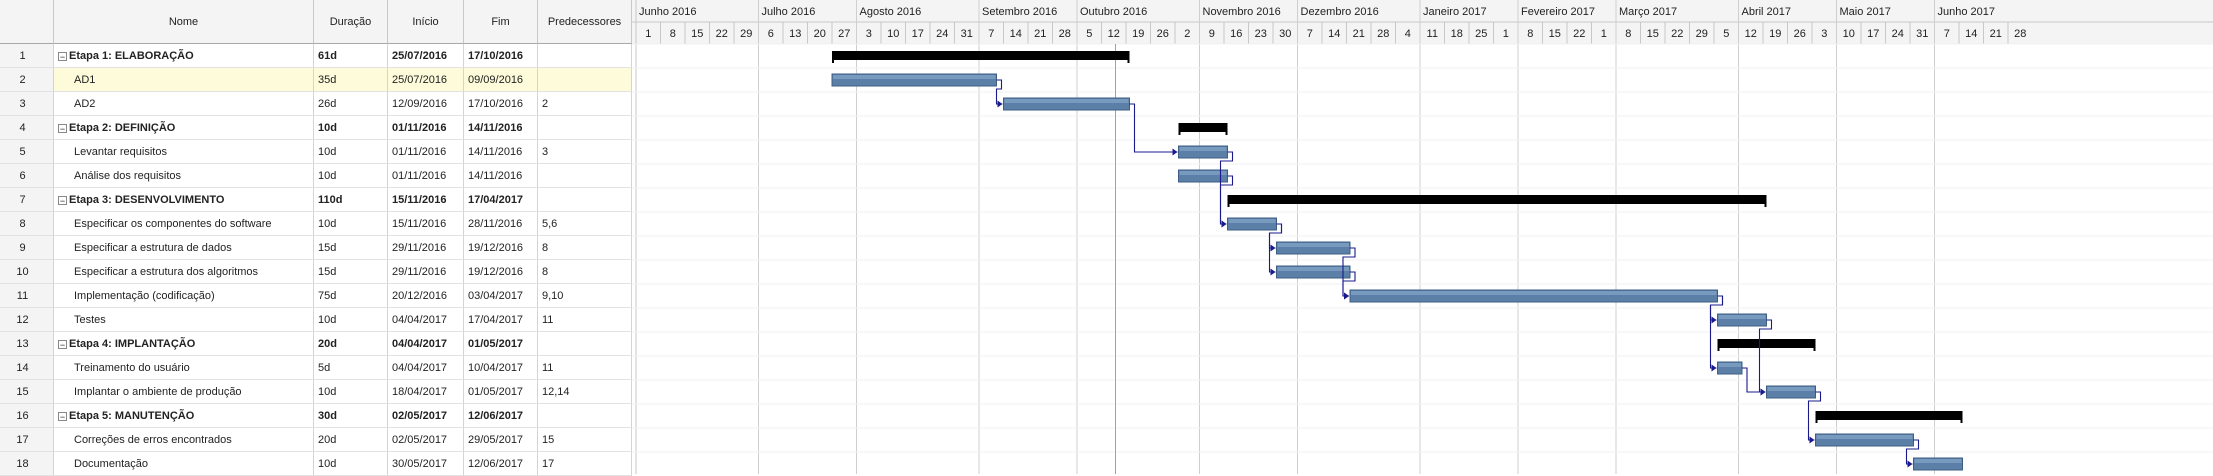  I want to click on task-duration-text: 15d, so click(327, 248).